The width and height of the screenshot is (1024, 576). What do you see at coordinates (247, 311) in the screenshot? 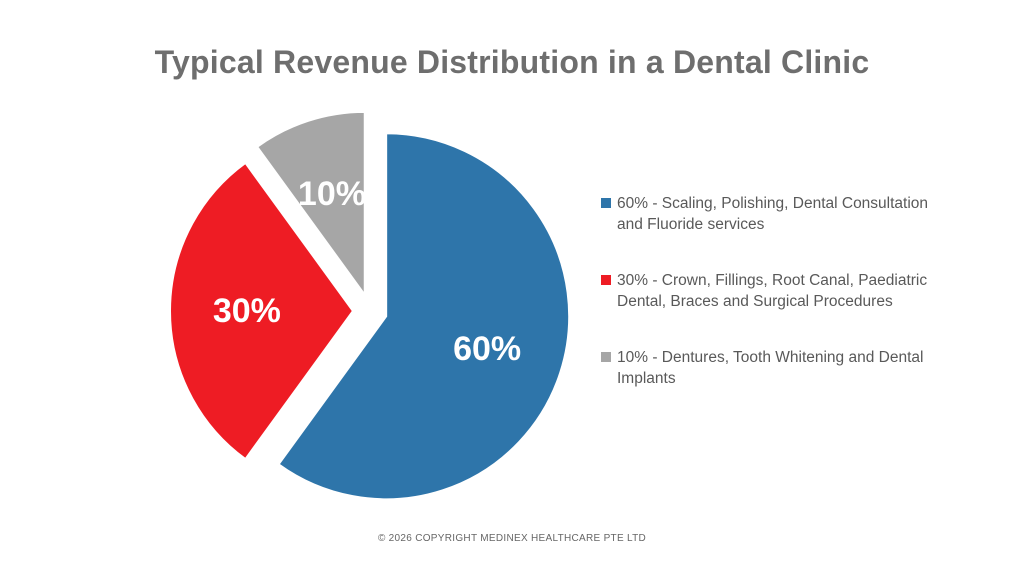
I see `slice-label-30: 30%` at bounding box center [247, 311].